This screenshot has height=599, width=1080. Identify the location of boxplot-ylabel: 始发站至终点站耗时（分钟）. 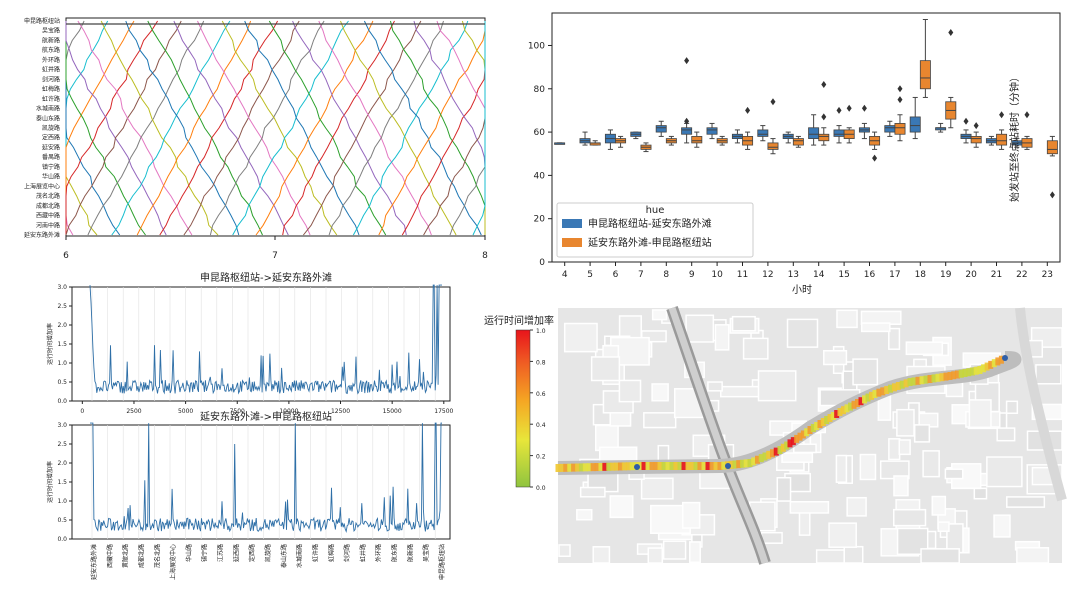
(1014, 137).